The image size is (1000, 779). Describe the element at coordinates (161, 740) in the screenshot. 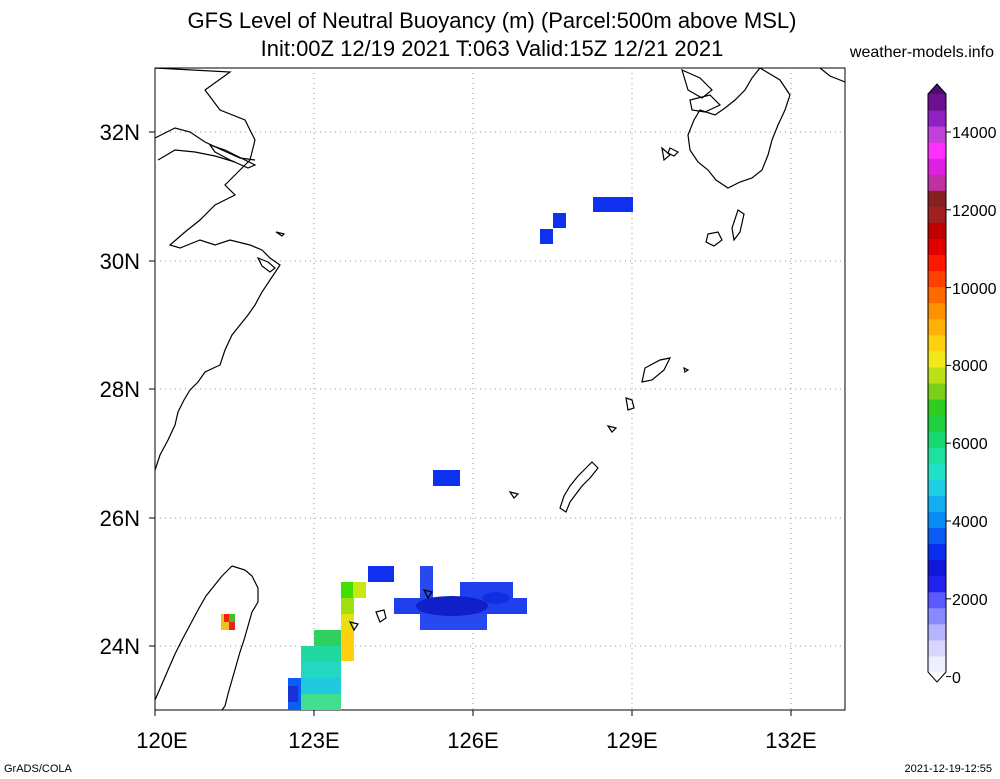

I see `lon-label: 120E` at that location.